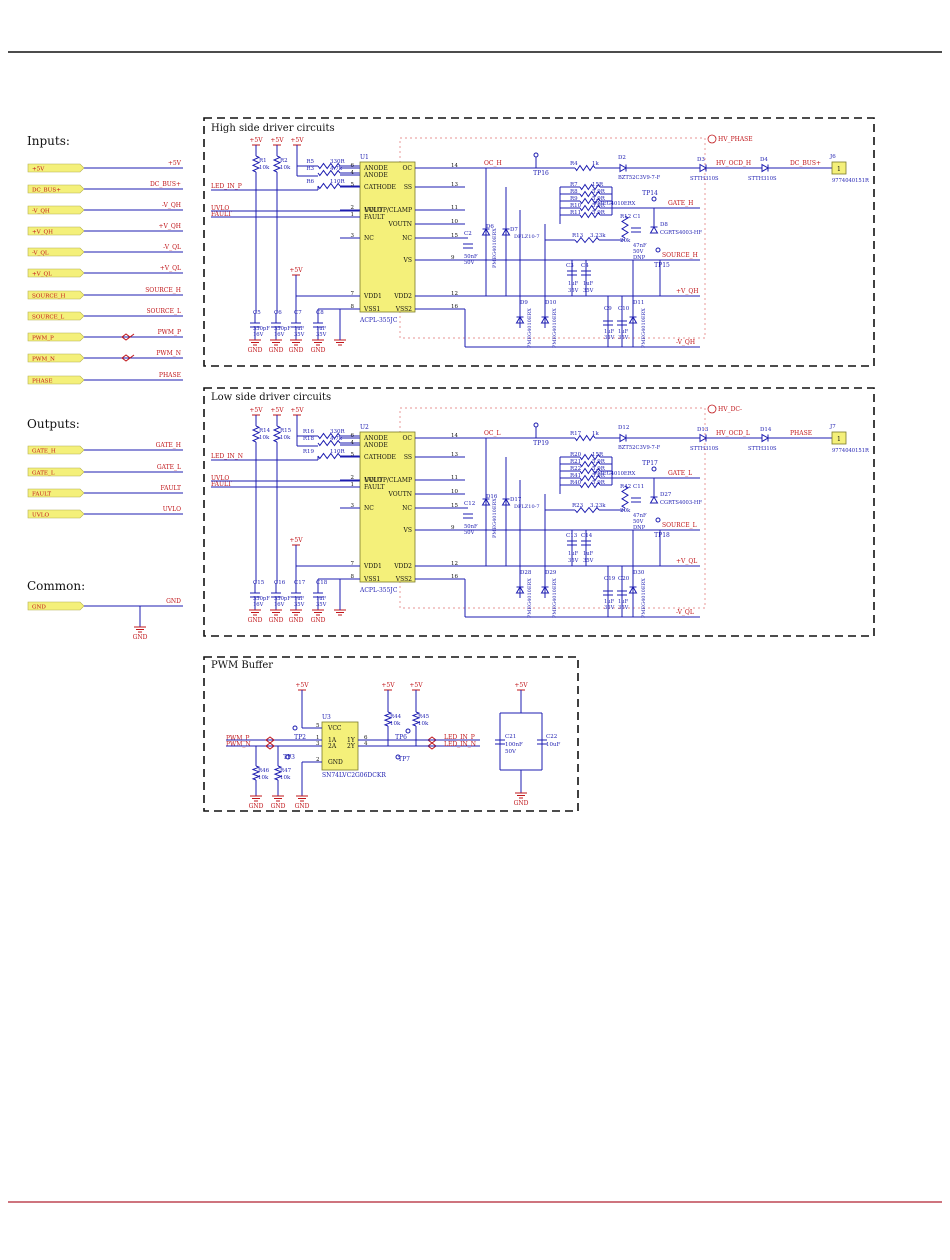 The image size is (950, 1260). Describe the element at coordinates (407, 260) in the screenshot. I see `pin-name: VS` at that location.